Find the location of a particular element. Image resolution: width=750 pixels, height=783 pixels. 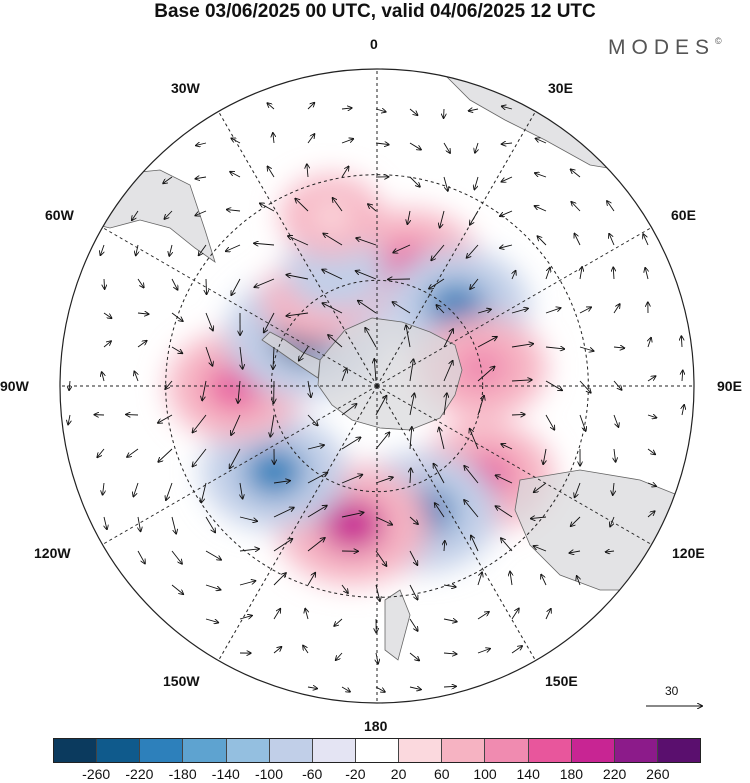

lon-label-150w: 150W is located at coordinates (181, 681).